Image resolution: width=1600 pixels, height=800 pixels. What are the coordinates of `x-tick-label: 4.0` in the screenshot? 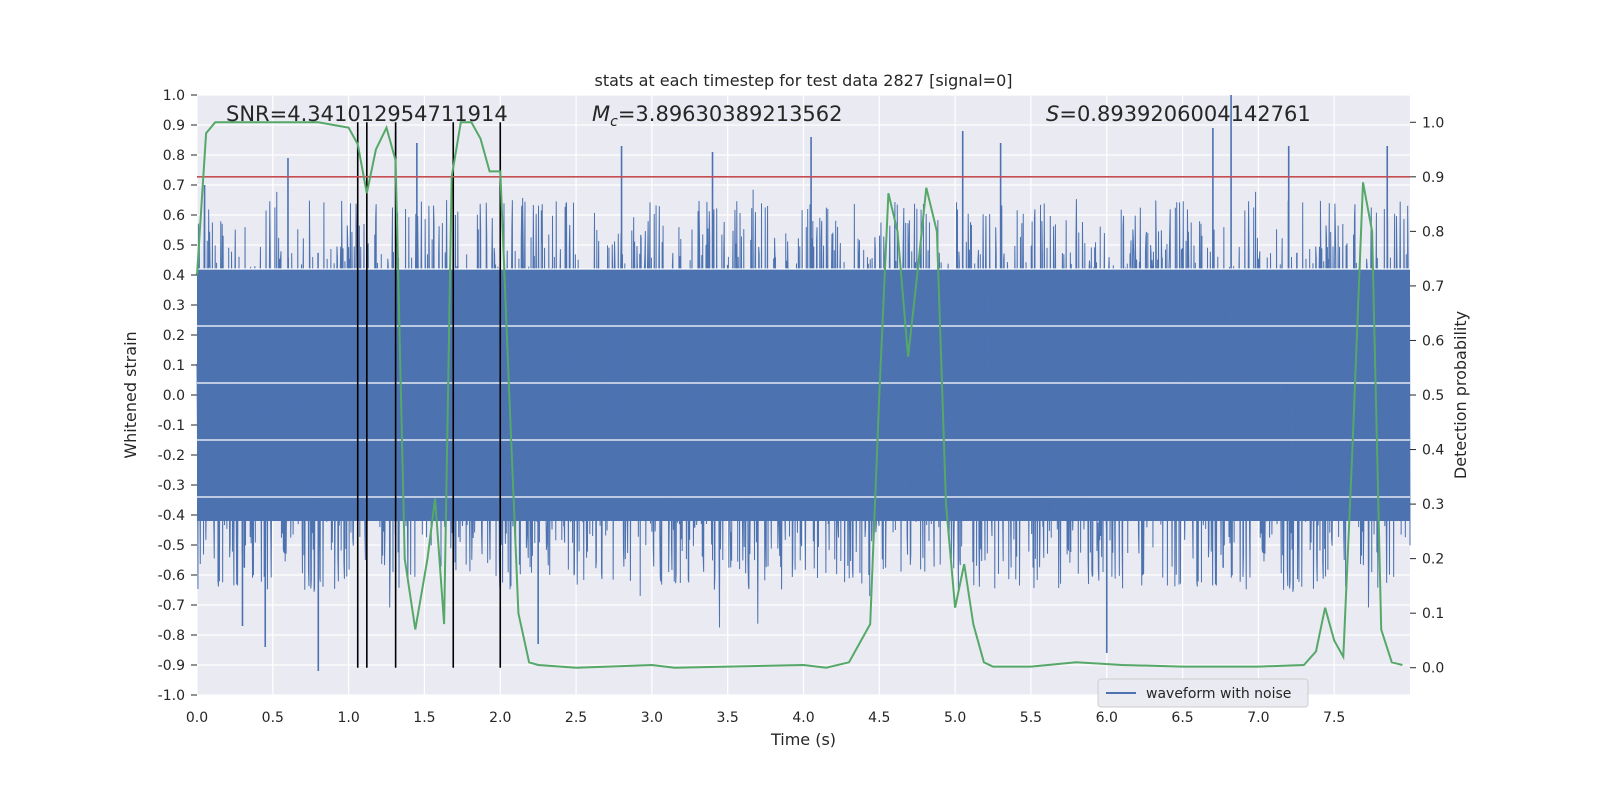 It's located at (803, 718).